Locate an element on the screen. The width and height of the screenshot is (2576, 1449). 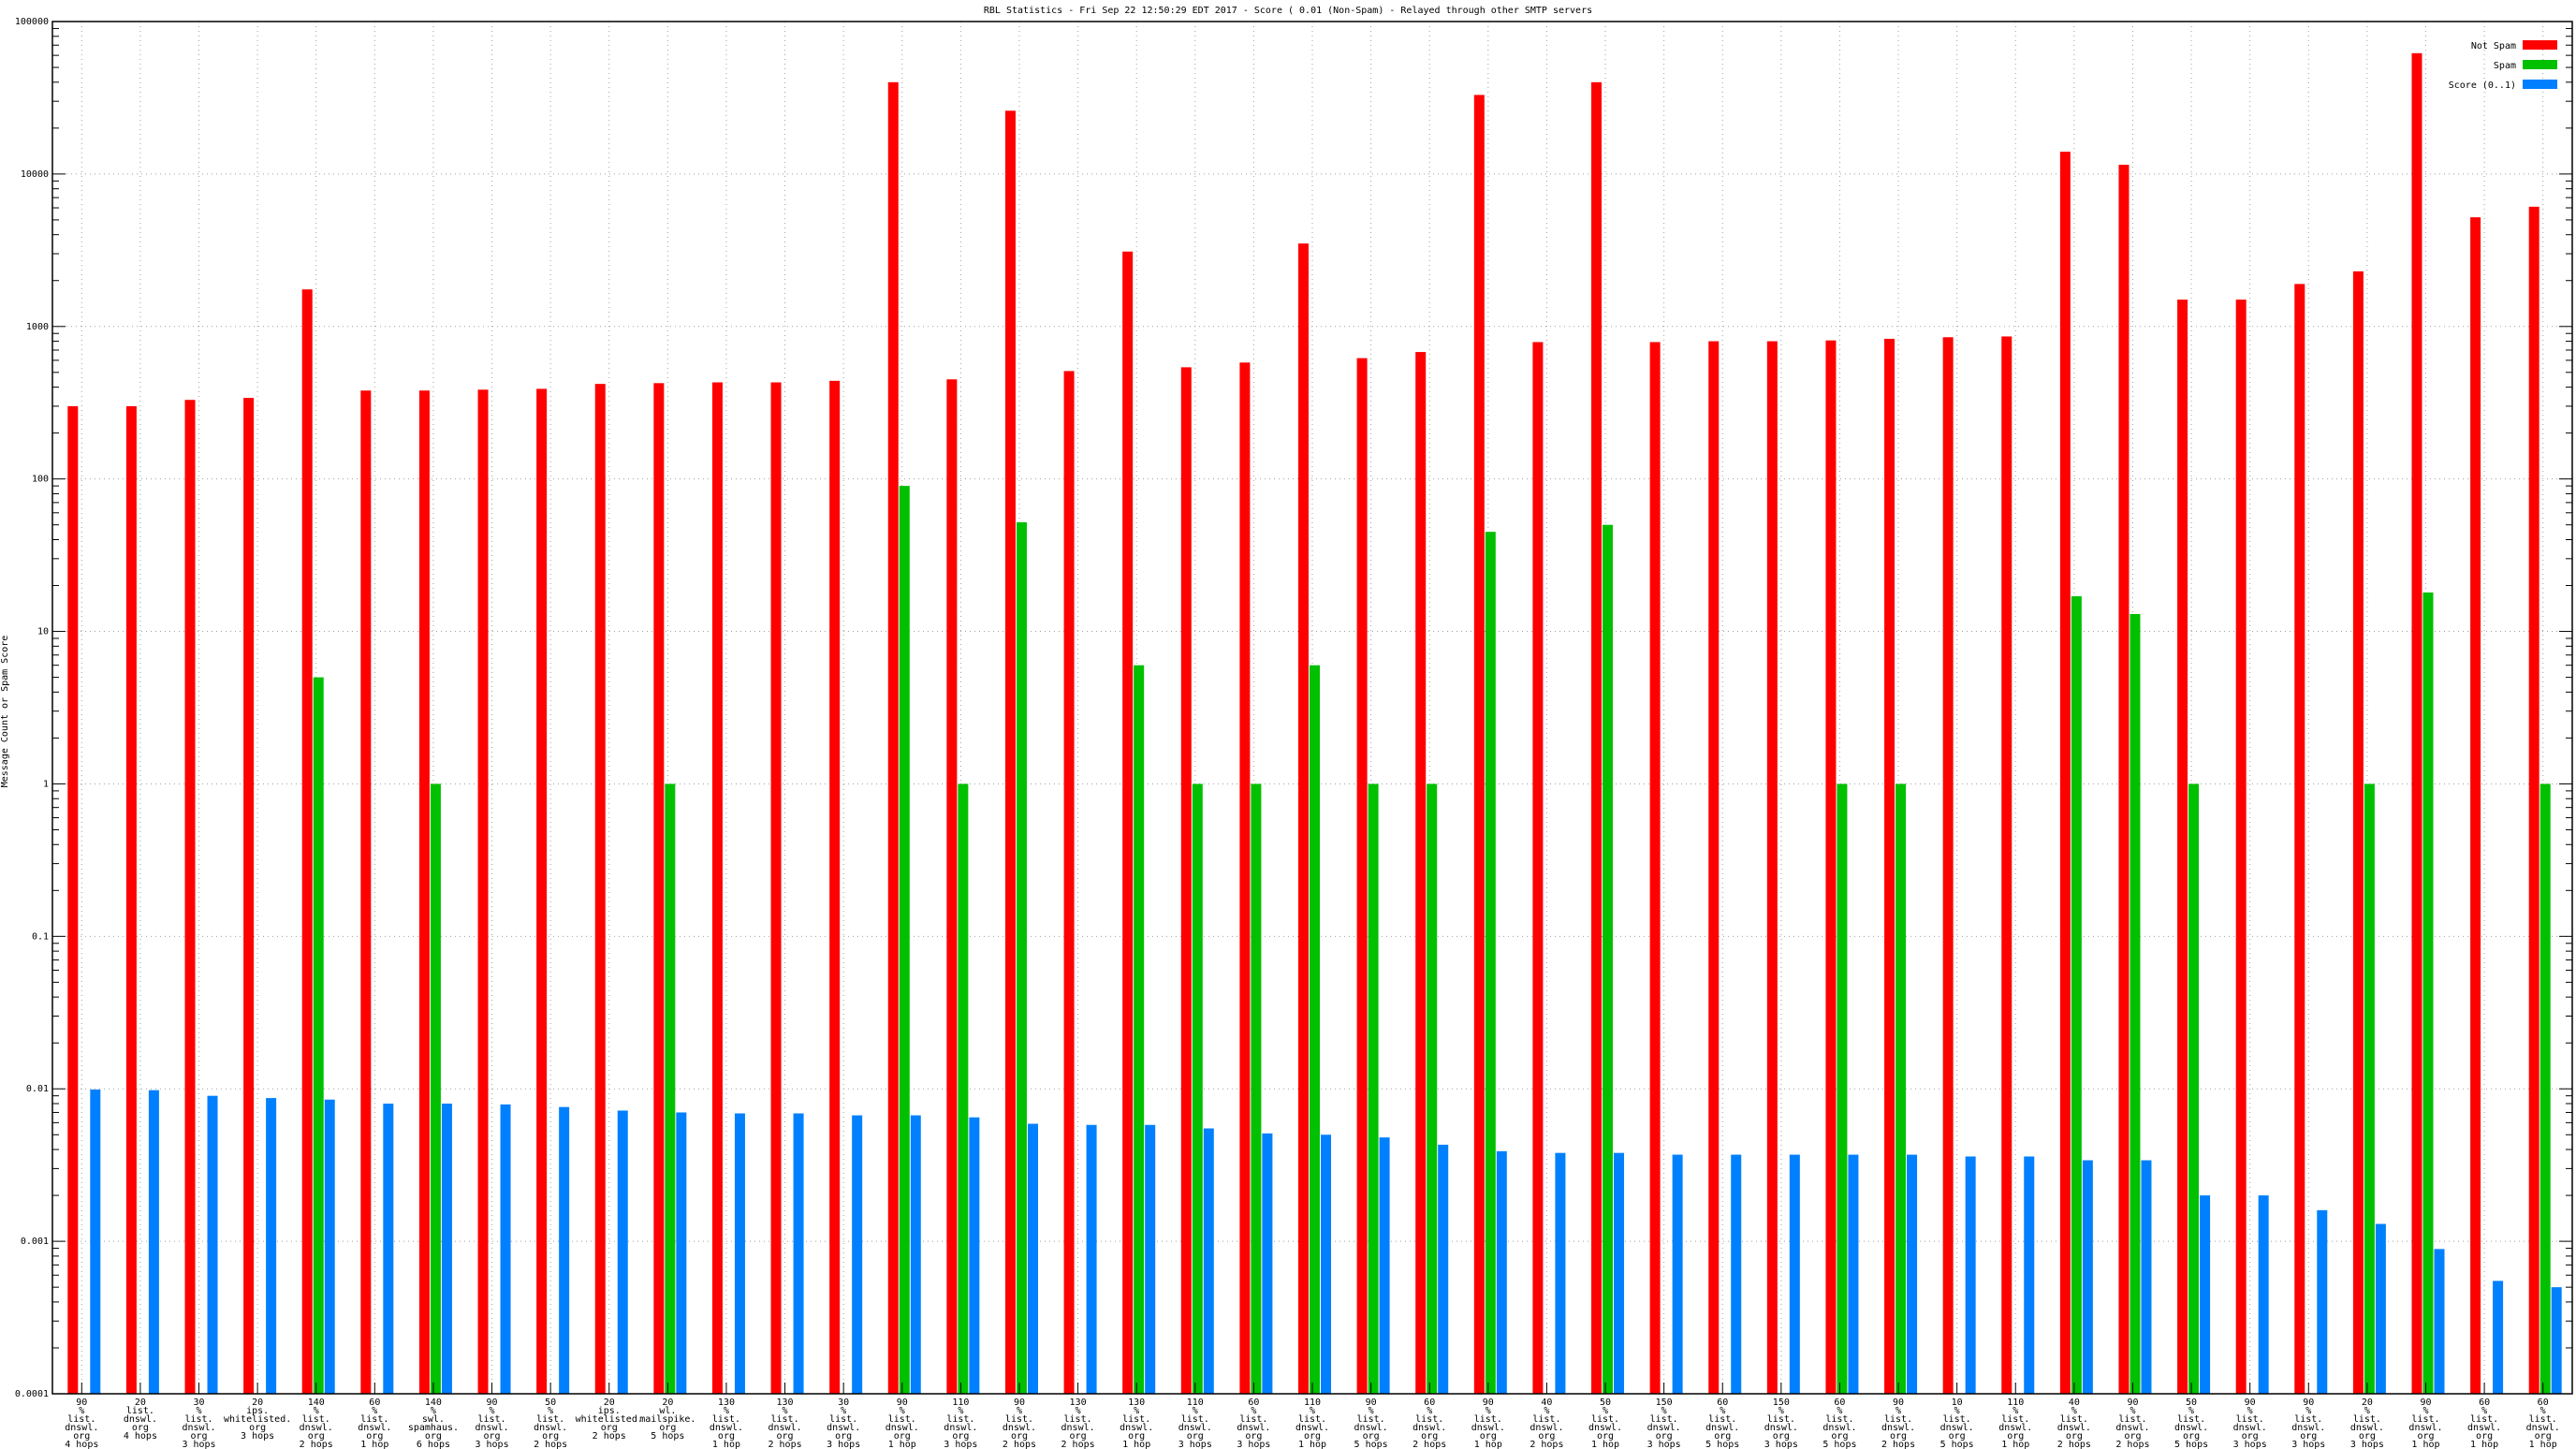
x-tick-label-line: 40 is located at coordinates (2075, 1403).